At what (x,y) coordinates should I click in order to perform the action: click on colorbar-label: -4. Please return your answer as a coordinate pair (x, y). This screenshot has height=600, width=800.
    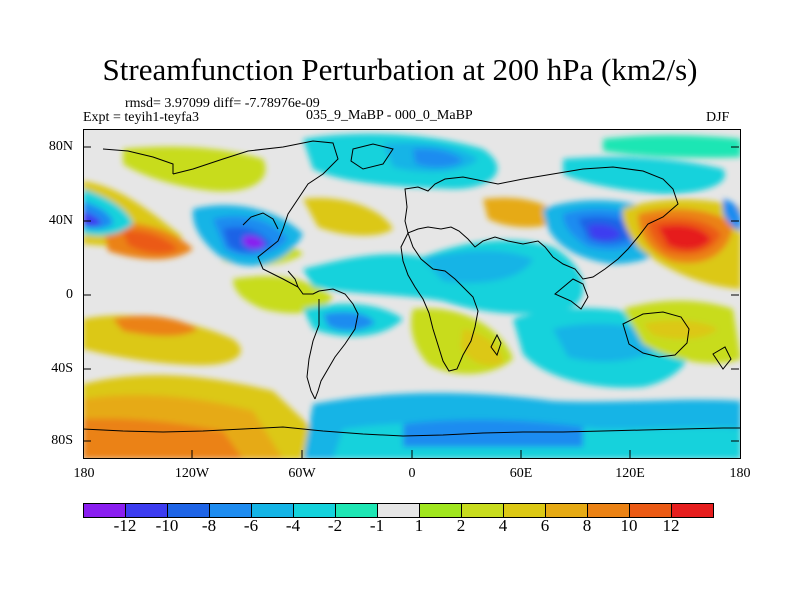
    Looking at the image, I should click on (293, 525).